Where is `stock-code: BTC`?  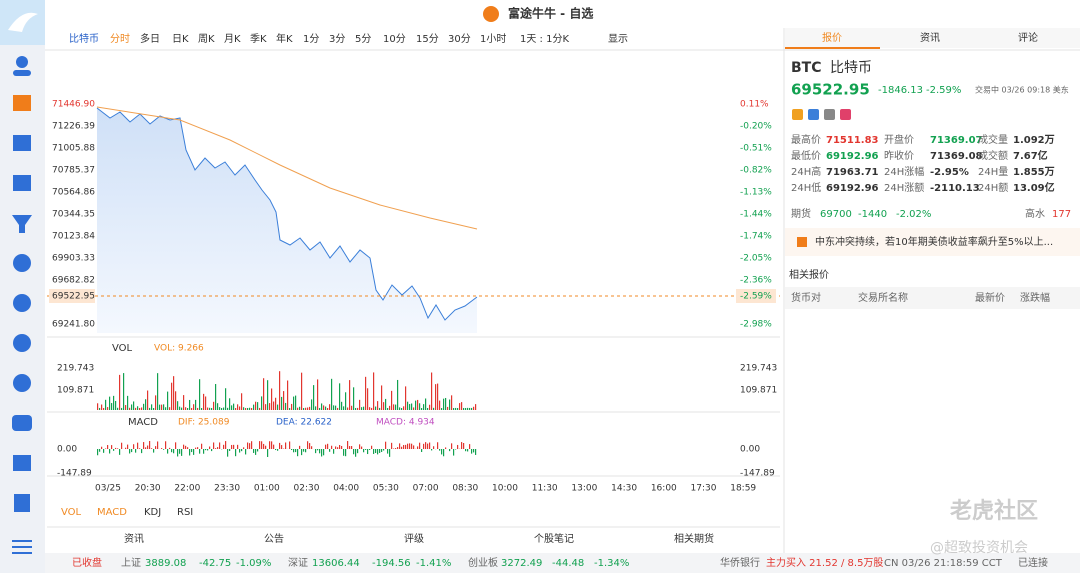
stock-code: BTC is located at coordinates (806, 68).